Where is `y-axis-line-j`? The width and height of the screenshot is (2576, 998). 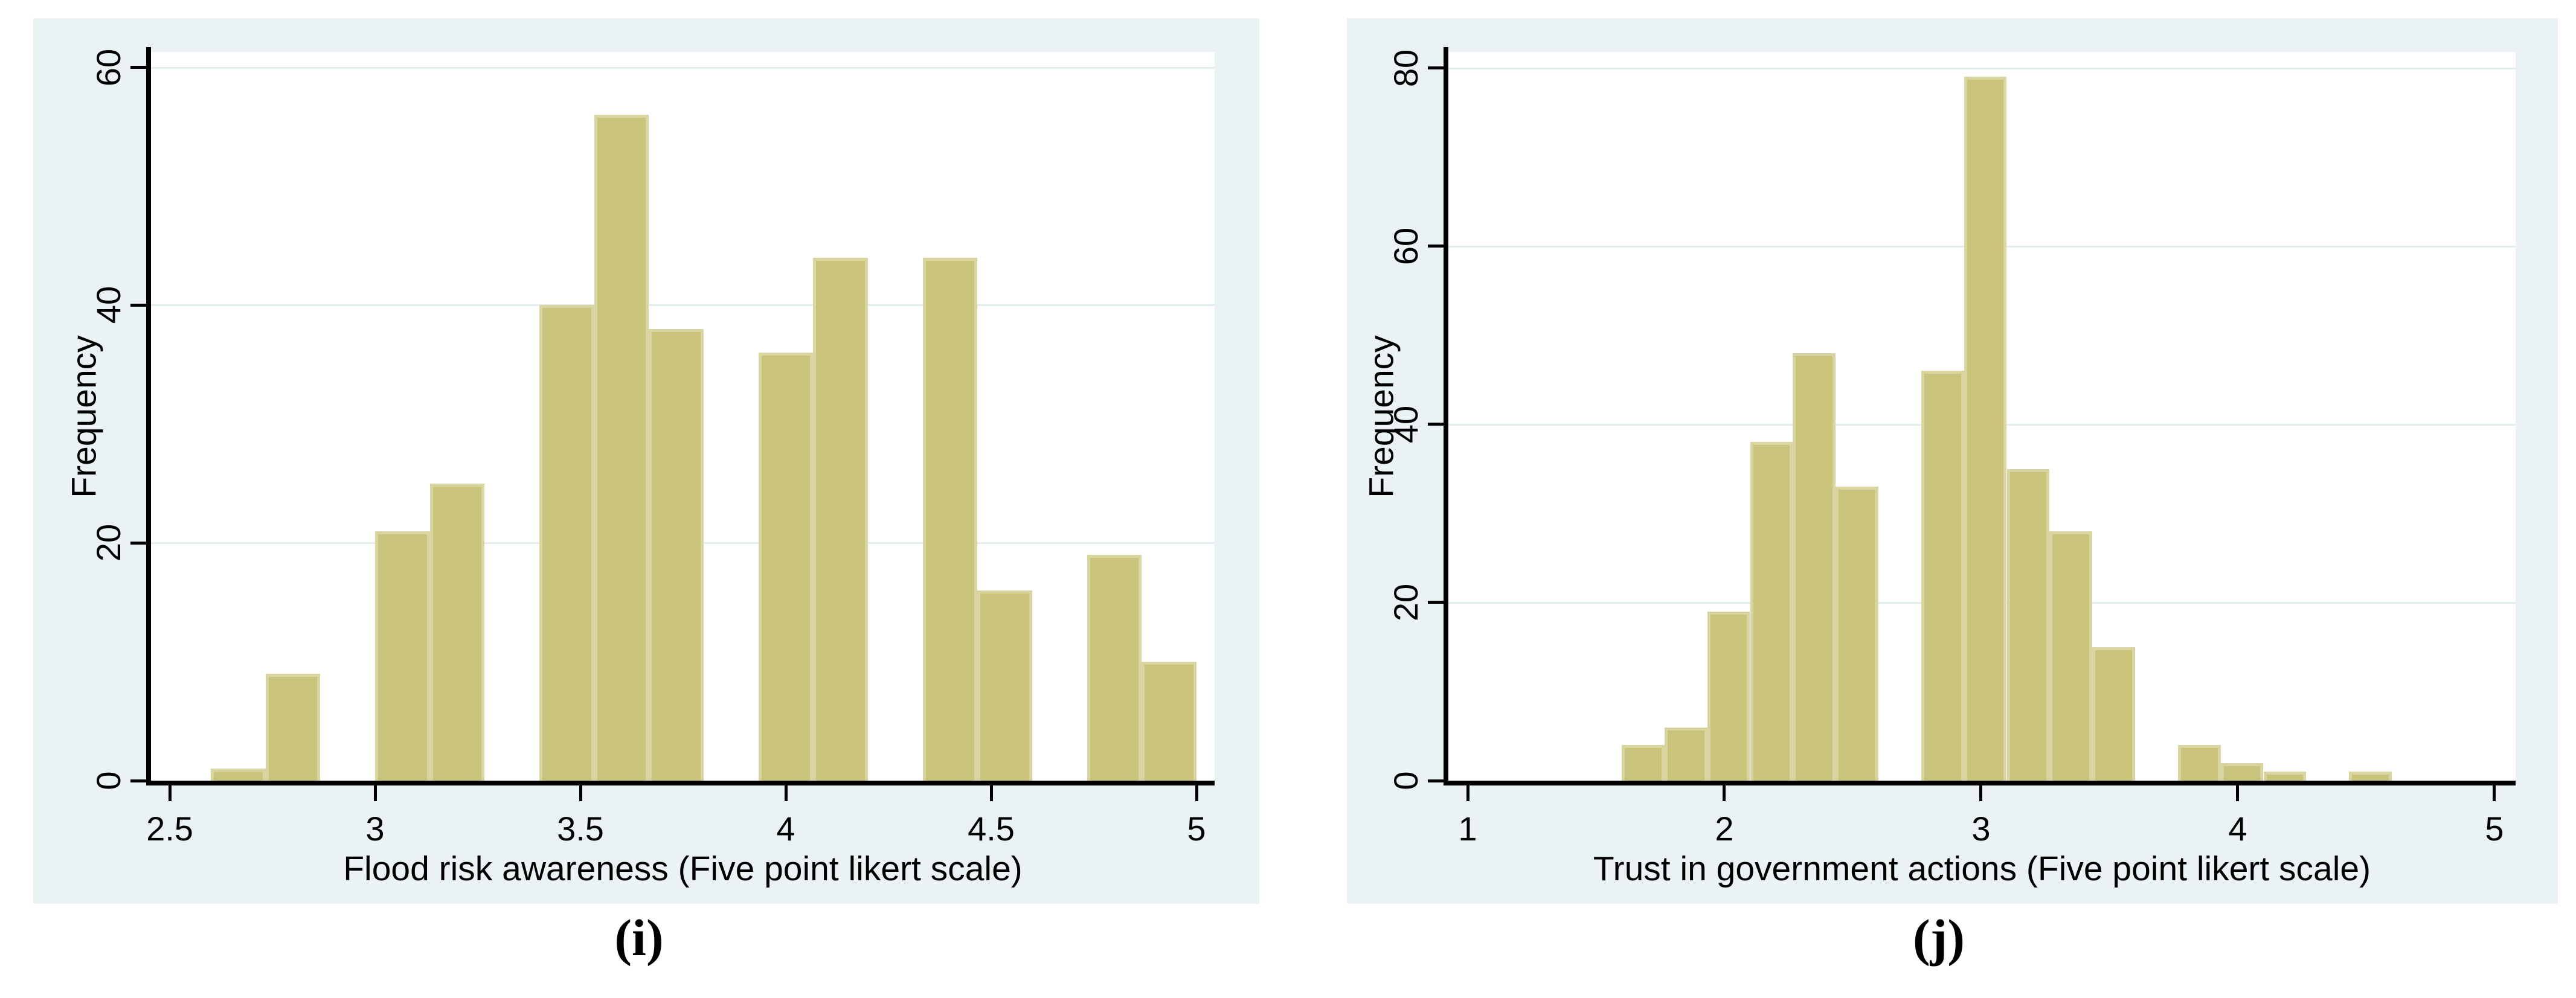 y-axis-line-j is located at coordinates (1446, 416).